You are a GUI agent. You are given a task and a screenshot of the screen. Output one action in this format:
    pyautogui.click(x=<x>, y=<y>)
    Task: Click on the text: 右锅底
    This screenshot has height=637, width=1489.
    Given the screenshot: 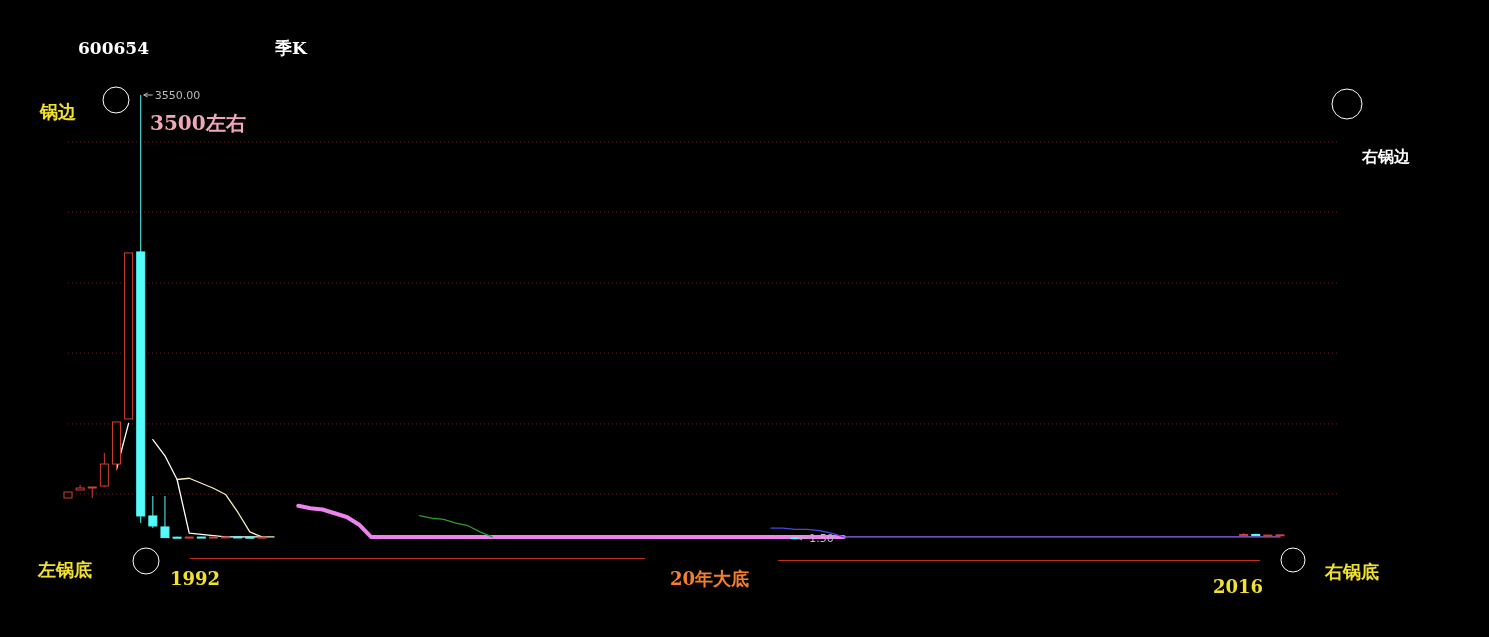 What is the action you would take?
    pyautogui.click(x=1351, y=571)
    